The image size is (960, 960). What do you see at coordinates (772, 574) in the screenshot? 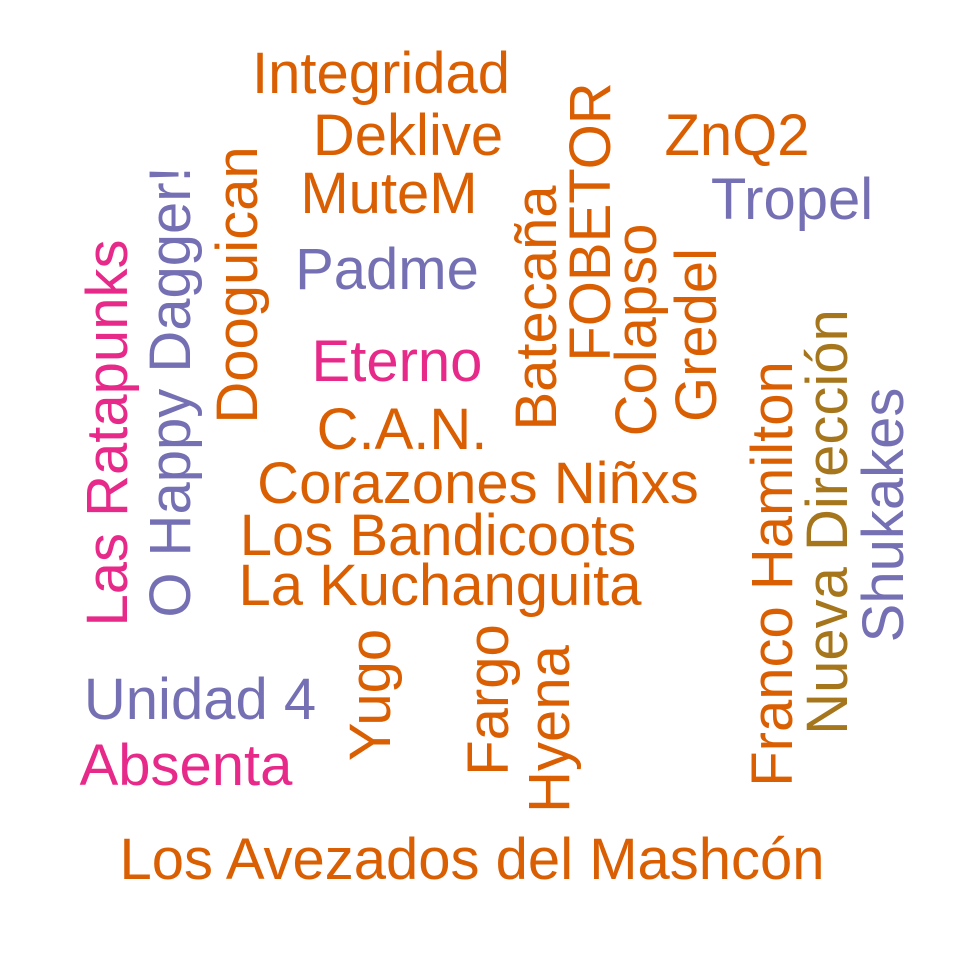
I see `word-franco-hamilton: Franco Hamilton` at bounding box center [772, 574].